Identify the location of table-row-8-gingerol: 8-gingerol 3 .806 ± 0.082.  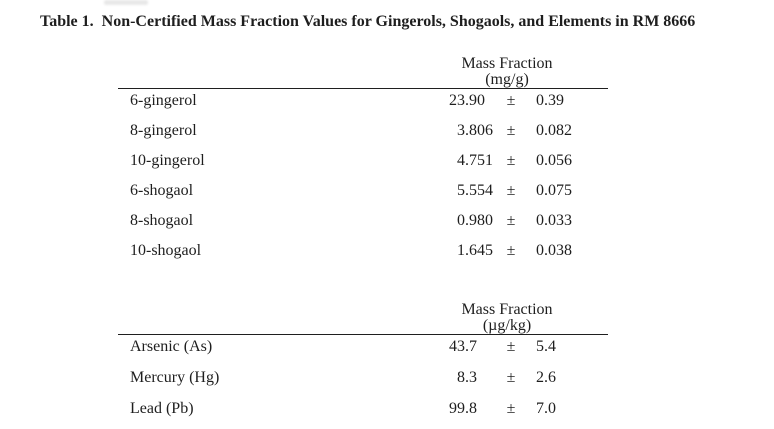
(363, 134).